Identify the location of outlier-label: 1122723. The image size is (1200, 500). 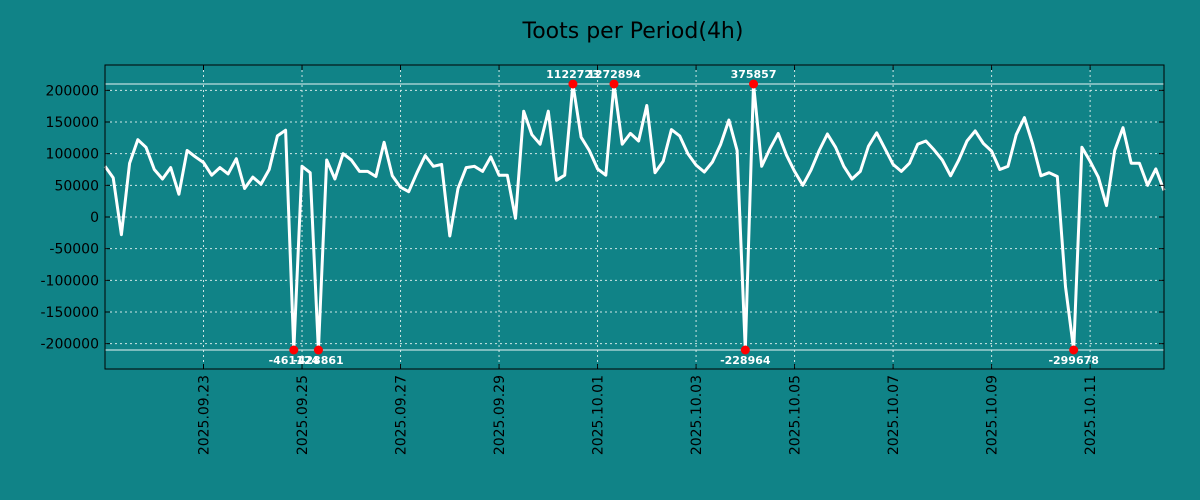
(573, 74).